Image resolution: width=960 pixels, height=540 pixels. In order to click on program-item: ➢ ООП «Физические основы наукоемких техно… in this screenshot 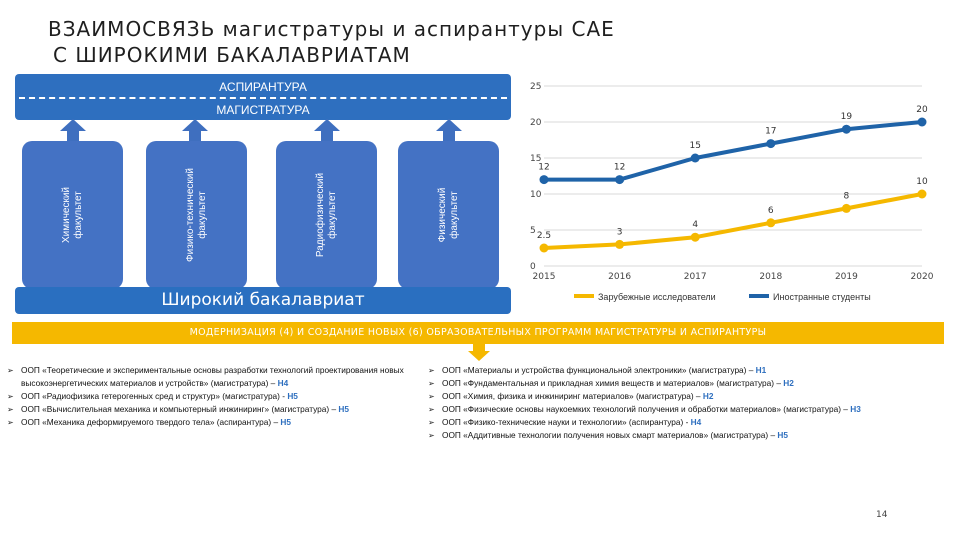, I will do `click(668, 409)`.